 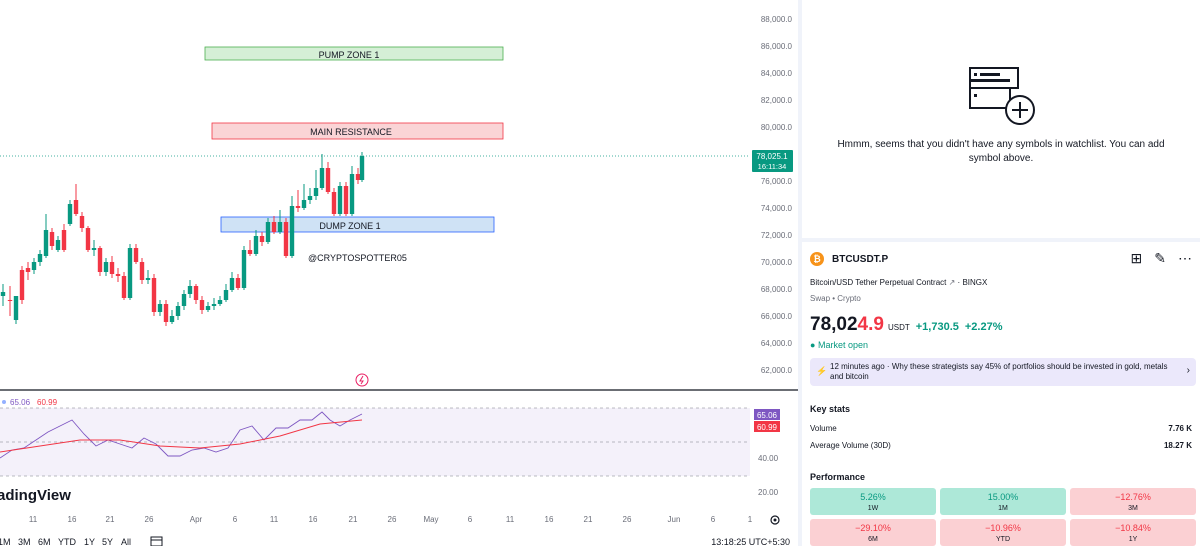 I want to click on rsi-badge-2: 60.99, so click(x=767, y=427).